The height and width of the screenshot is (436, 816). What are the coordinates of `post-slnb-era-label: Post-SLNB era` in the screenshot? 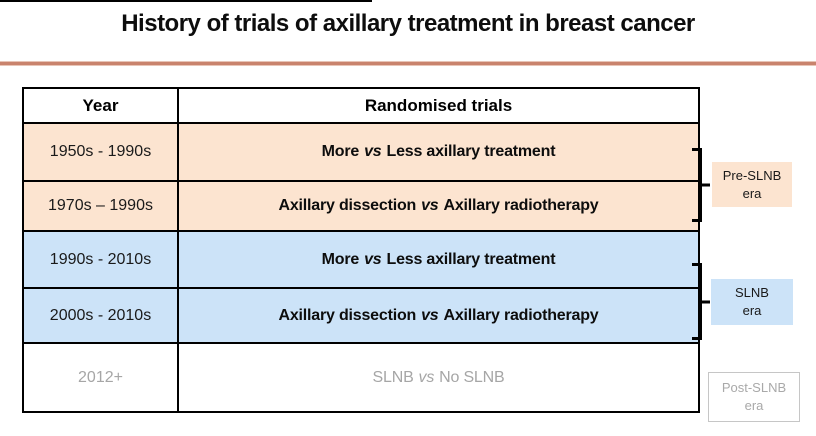 It's located at (754, 397).